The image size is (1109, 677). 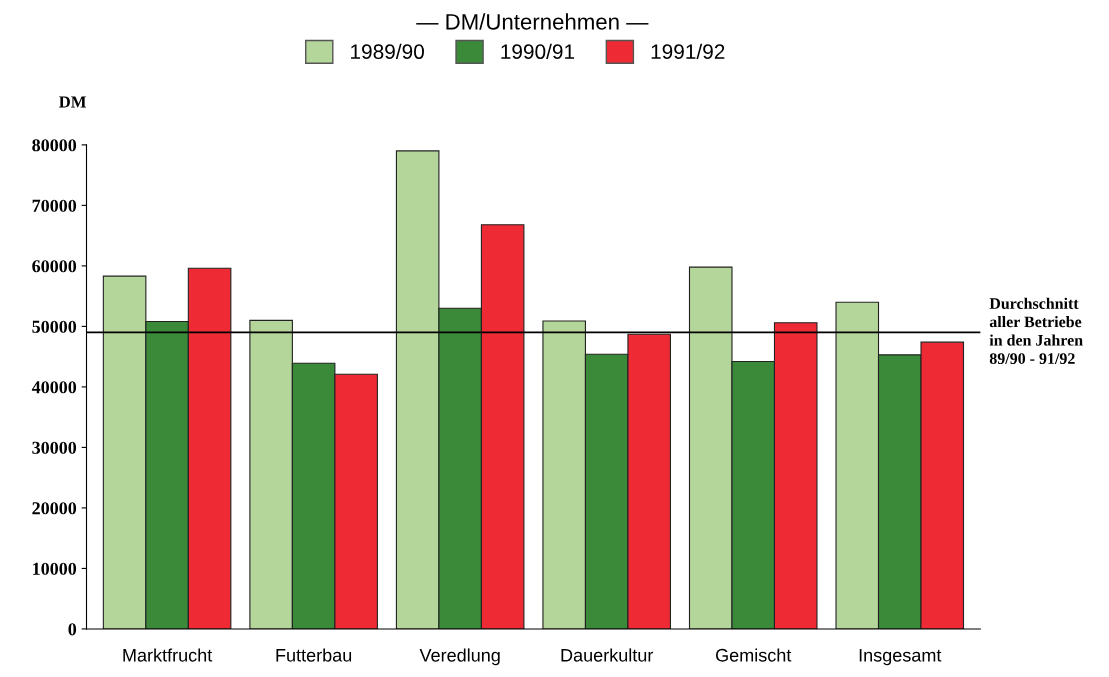 I want to click on legend-label: 1990/91, so click(x=538, y=51).